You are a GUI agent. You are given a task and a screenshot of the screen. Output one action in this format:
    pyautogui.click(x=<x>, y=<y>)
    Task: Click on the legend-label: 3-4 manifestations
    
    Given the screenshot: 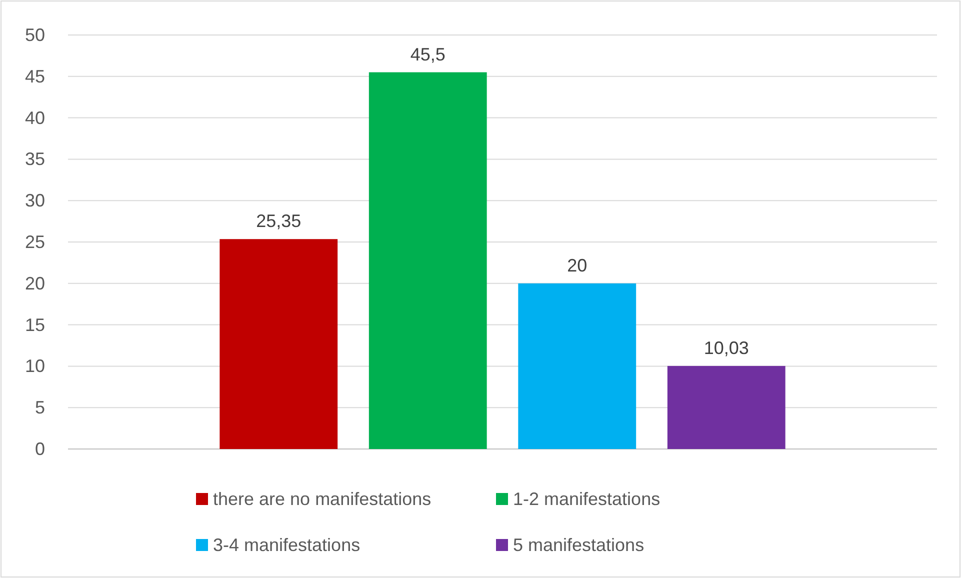 What is the action you would take?
    pyautogui.click(x=286, y=545)
    